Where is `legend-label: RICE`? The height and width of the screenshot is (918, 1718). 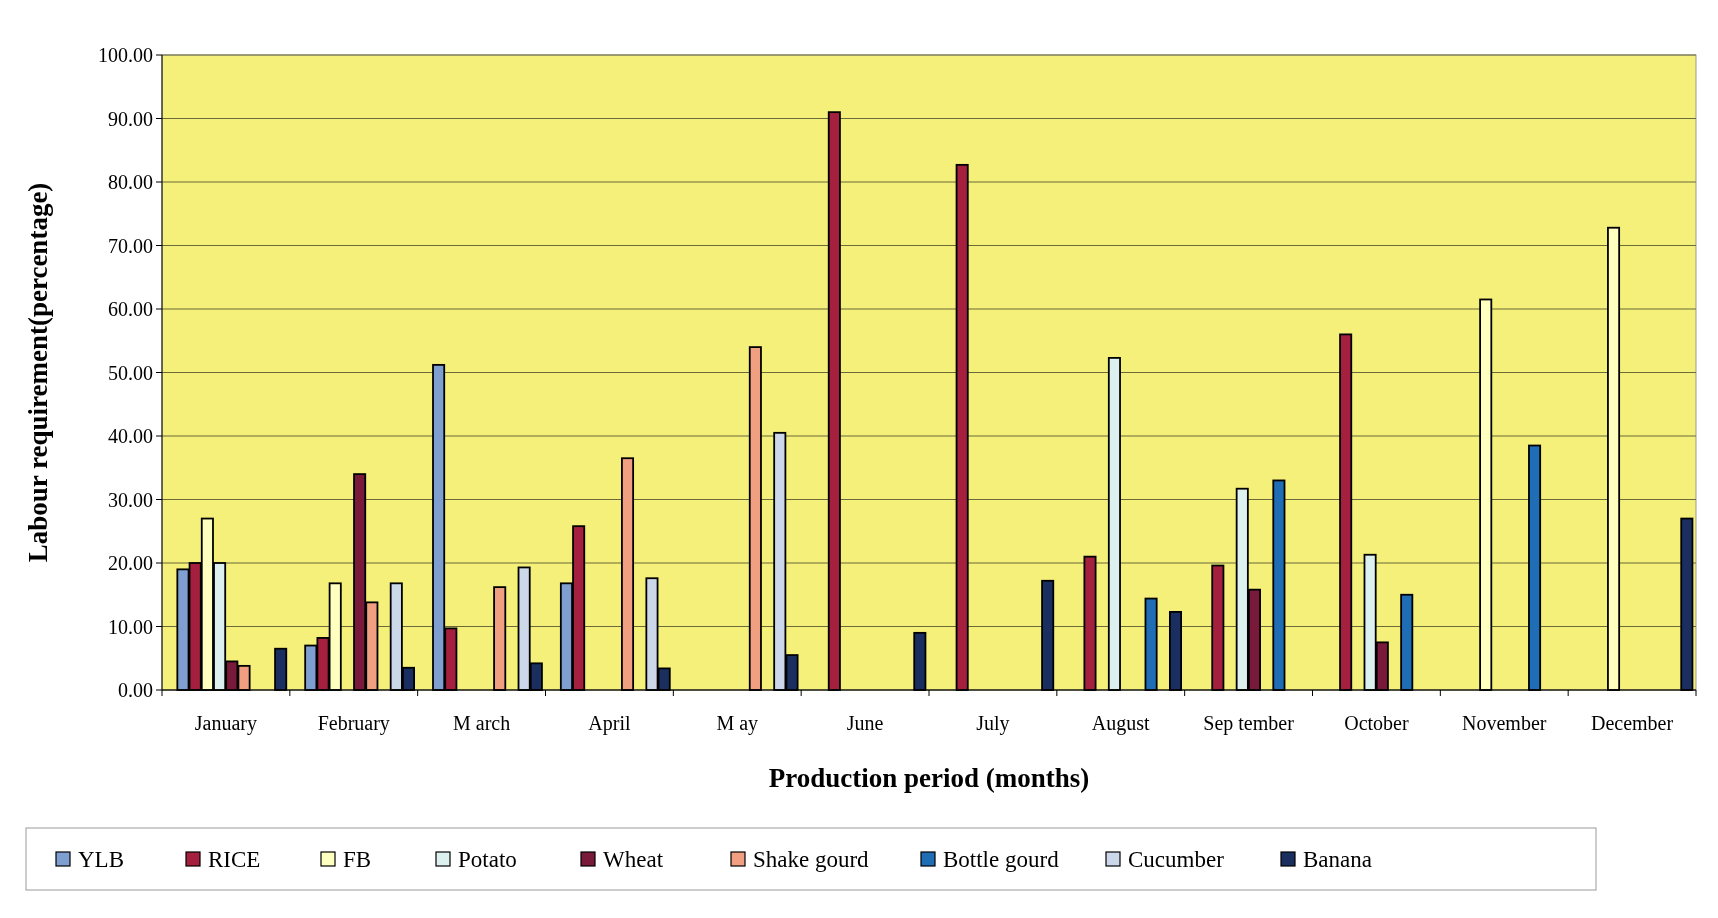
legend-label: RICE is located at coordinates (234, 860).